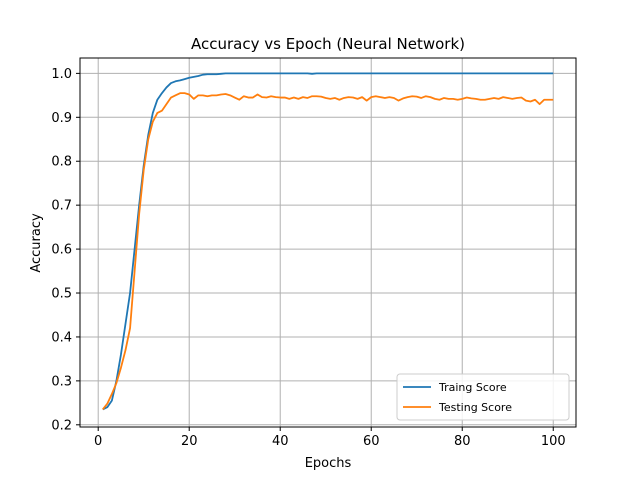 Image resolution: width=640 pixels, height=480 pixels. What do you see at coordinates (472, 387) in the screenshot?
I see `legend-label: Traing Score` at bounding box center [472, 387].